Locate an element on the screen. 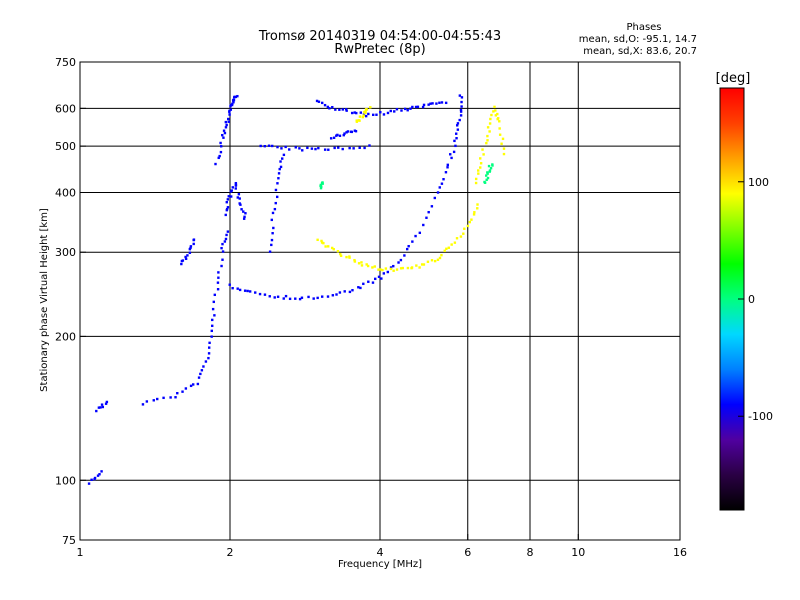  stats-title: Phases is located at coordinates (643, 27).